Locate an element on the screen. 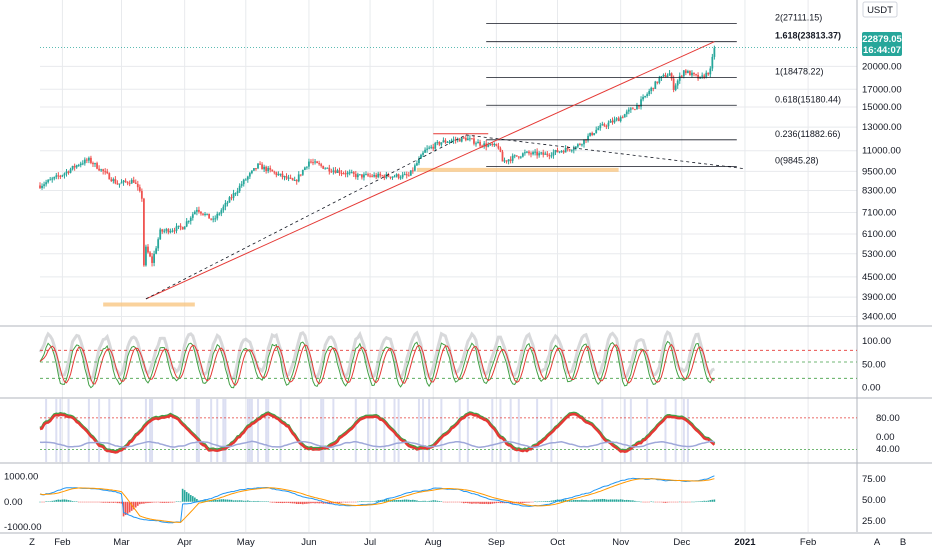 This screenshot has height=555, width=932. time-tick-label: Nov is located at coordinates (620, 542).